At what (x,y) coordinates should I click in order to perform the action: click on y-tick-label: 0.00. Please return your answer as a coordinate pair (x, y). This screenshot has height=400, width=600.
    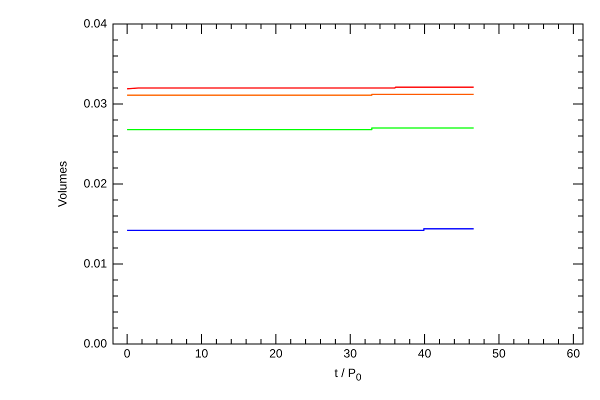
    Looking at the image, I should click on (96, 343).